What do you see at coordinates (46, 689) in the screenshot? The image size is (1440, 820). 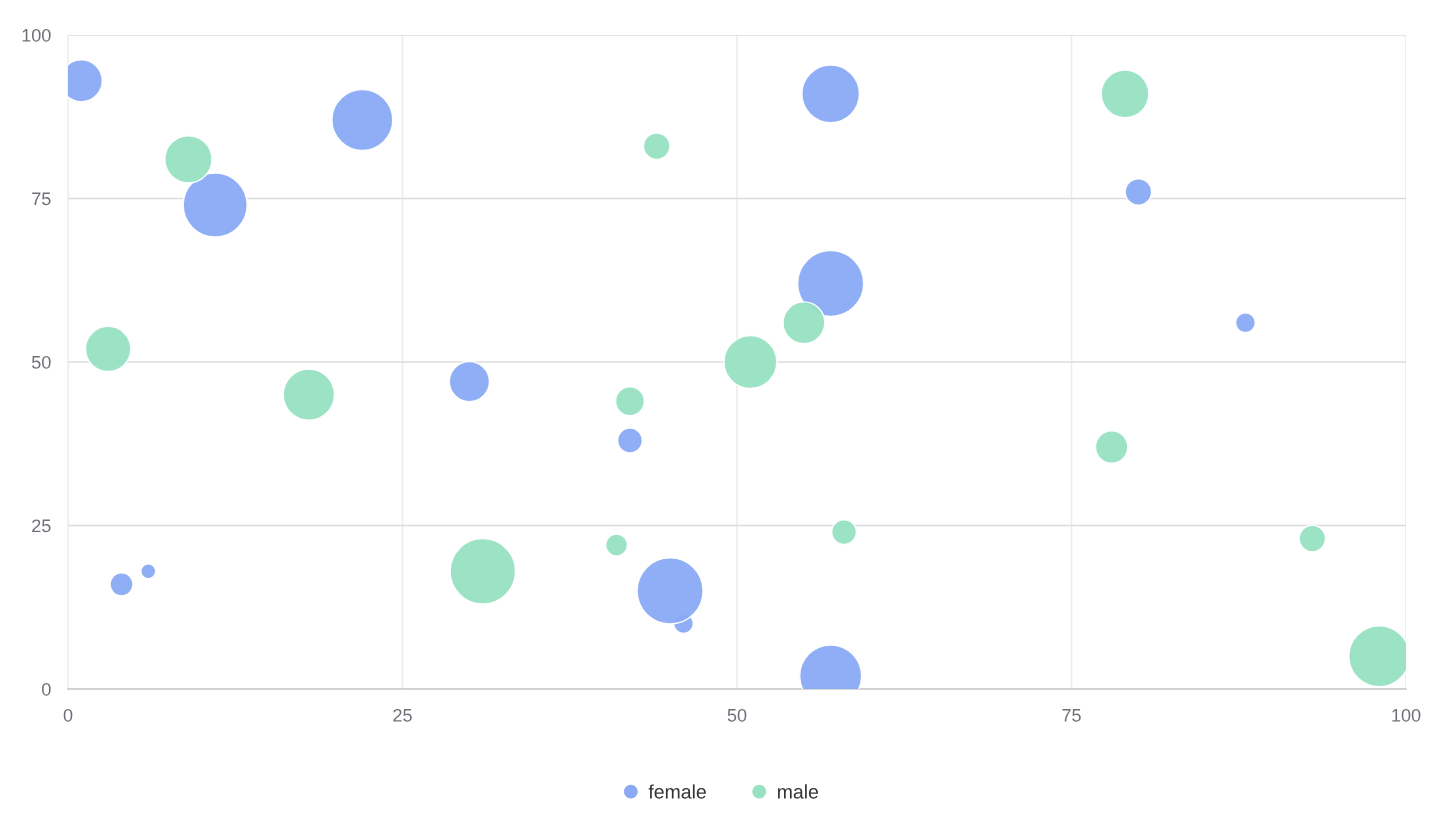 I see `y-tick-label: 0` at bounding box center [46, 689].